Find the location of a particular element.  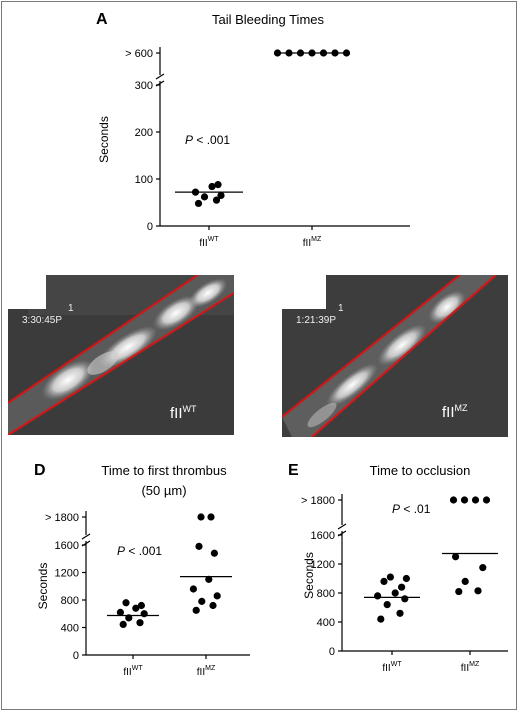

micrograph-c-image: 1 1:21:39P fIIMZ is located at coordinates (395, 356).